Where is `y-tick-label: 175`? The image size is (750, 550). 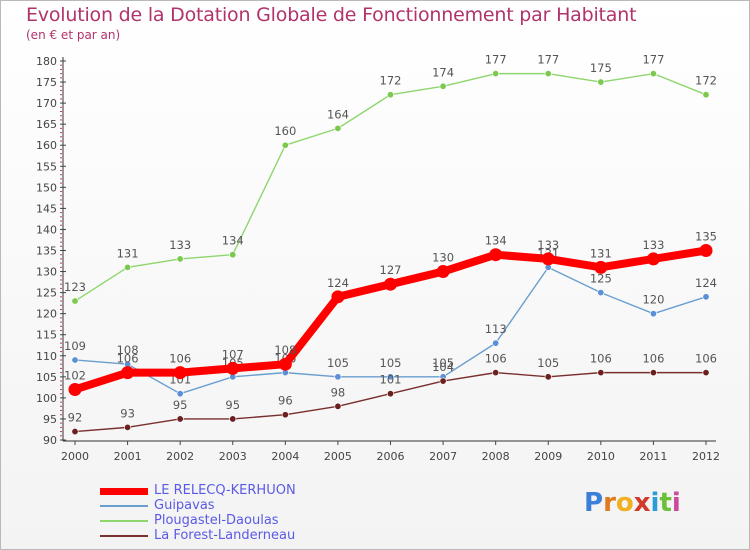 y-tick-label: 175 is located at coordinates (46, 82).